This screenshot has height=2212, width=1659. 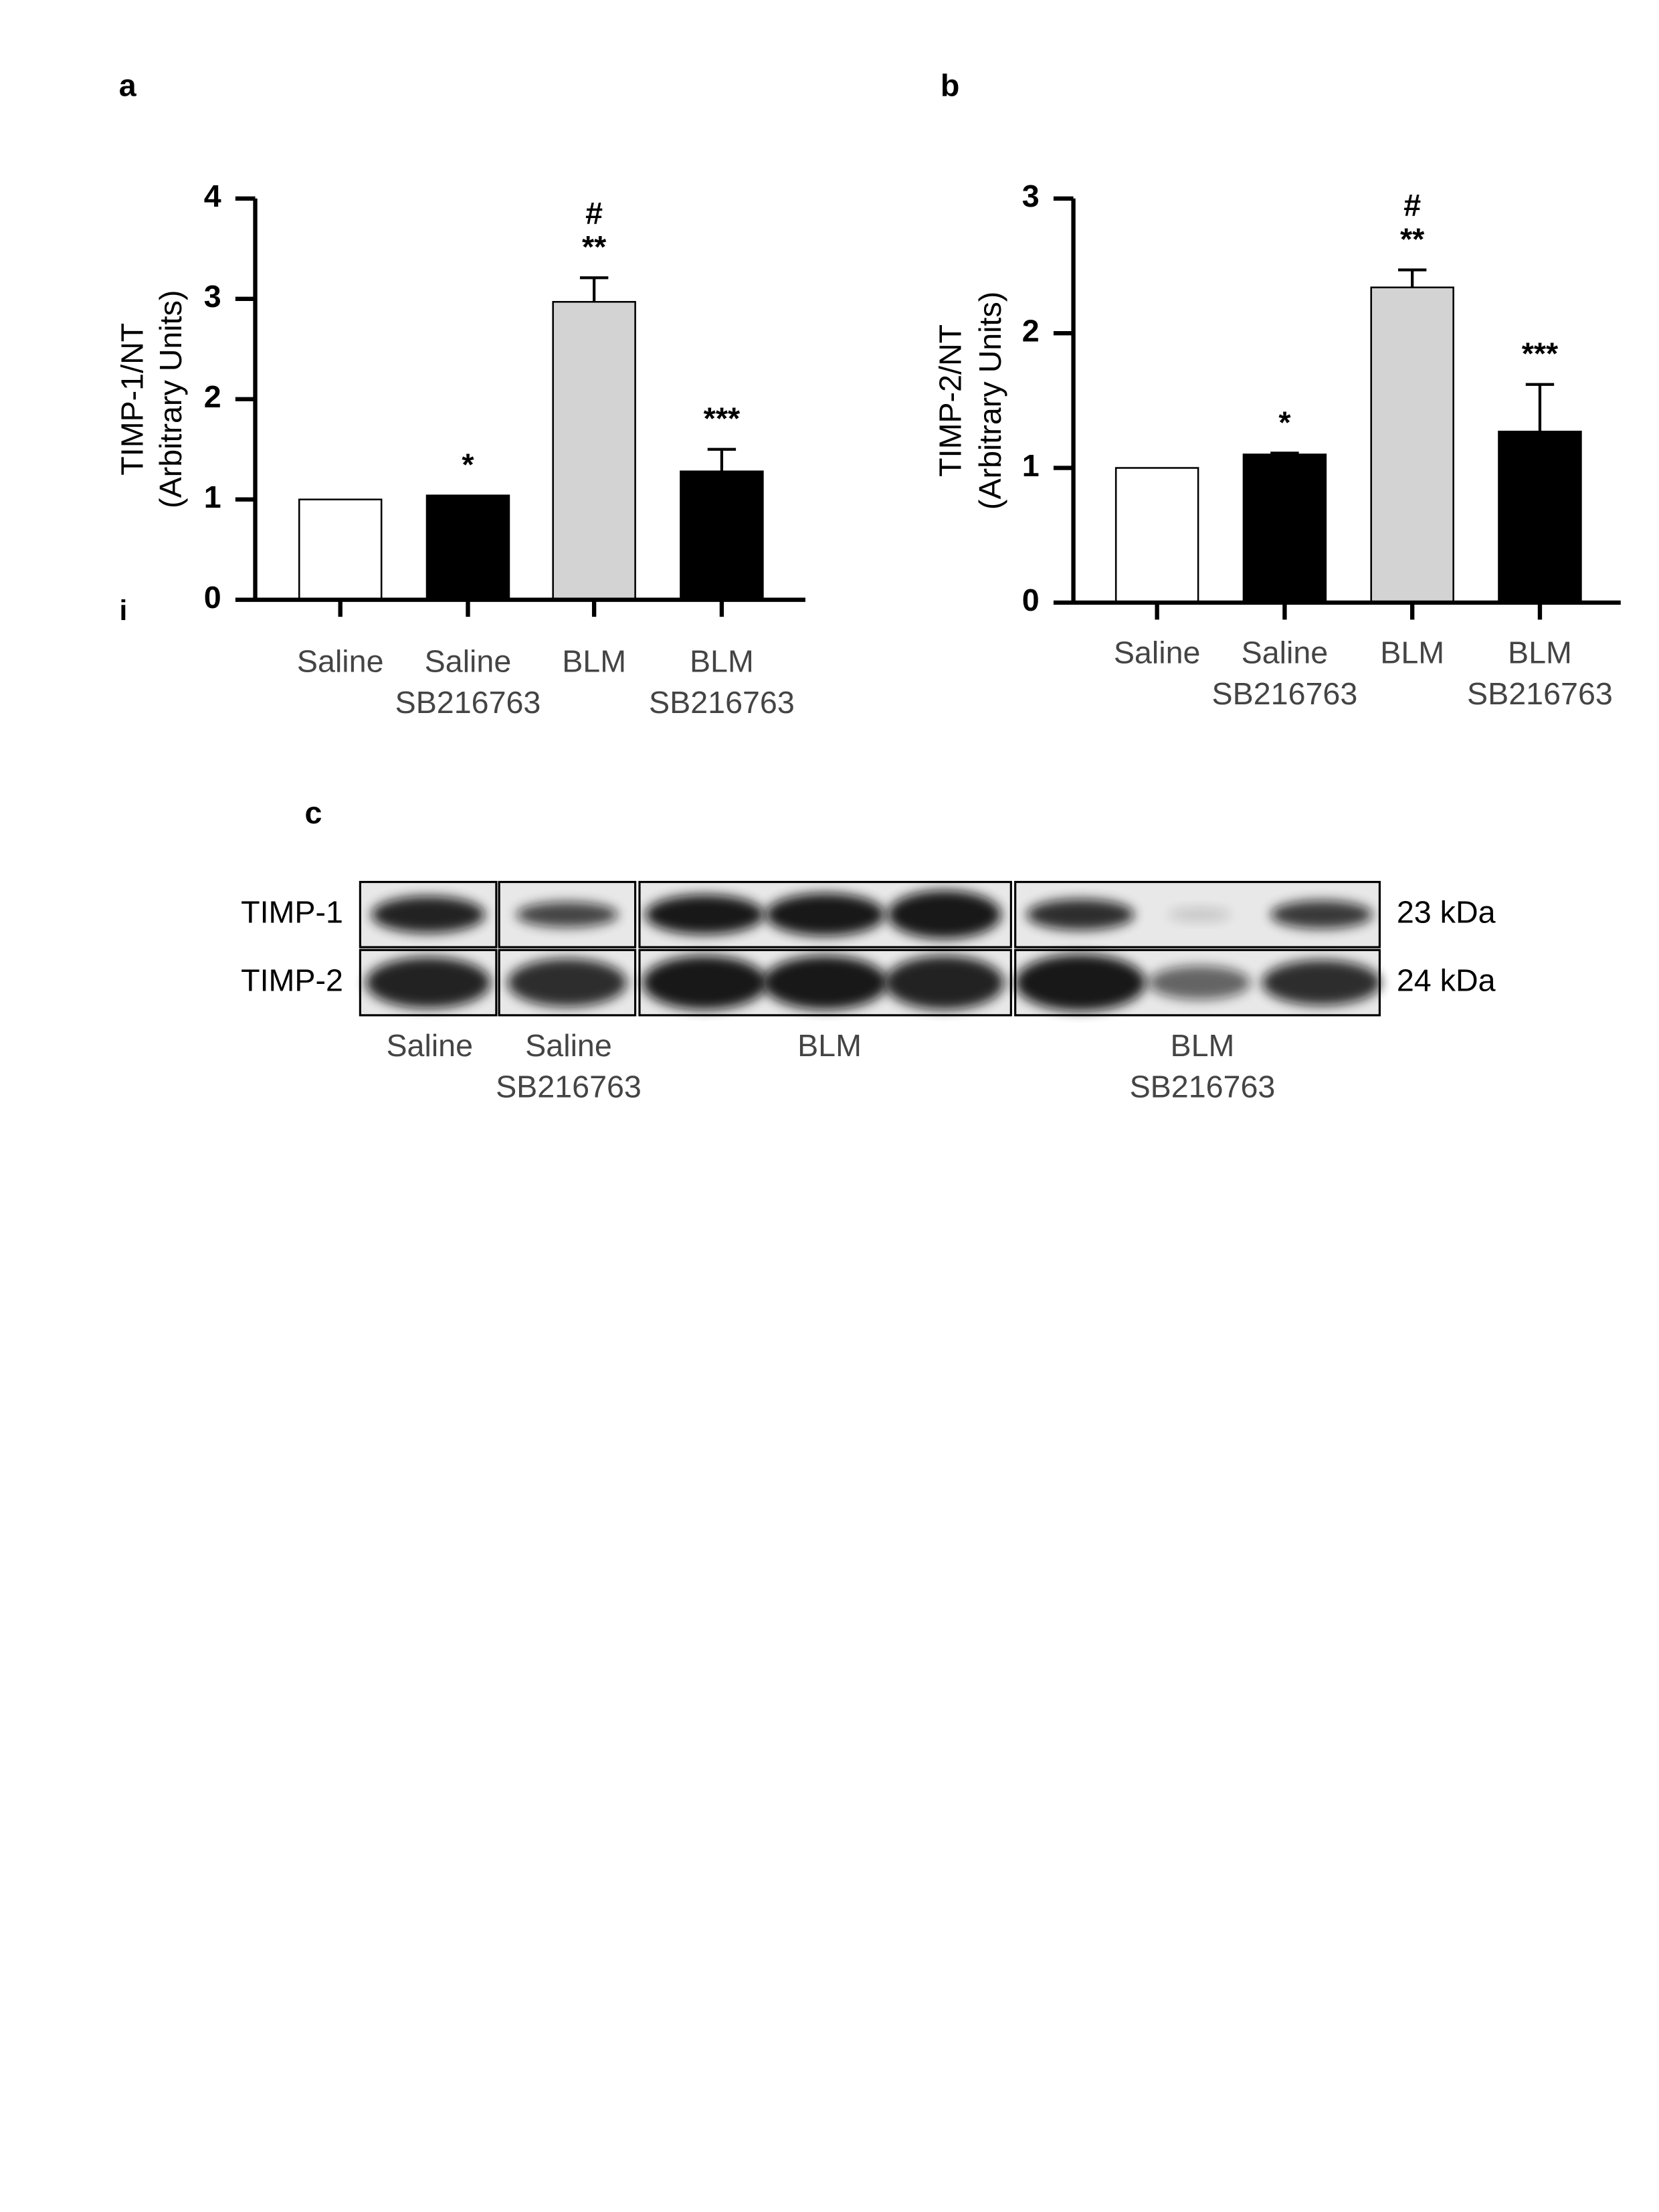 I want to click on y-axis-label: TIMP-2/NT, so click(x=950, y=400).